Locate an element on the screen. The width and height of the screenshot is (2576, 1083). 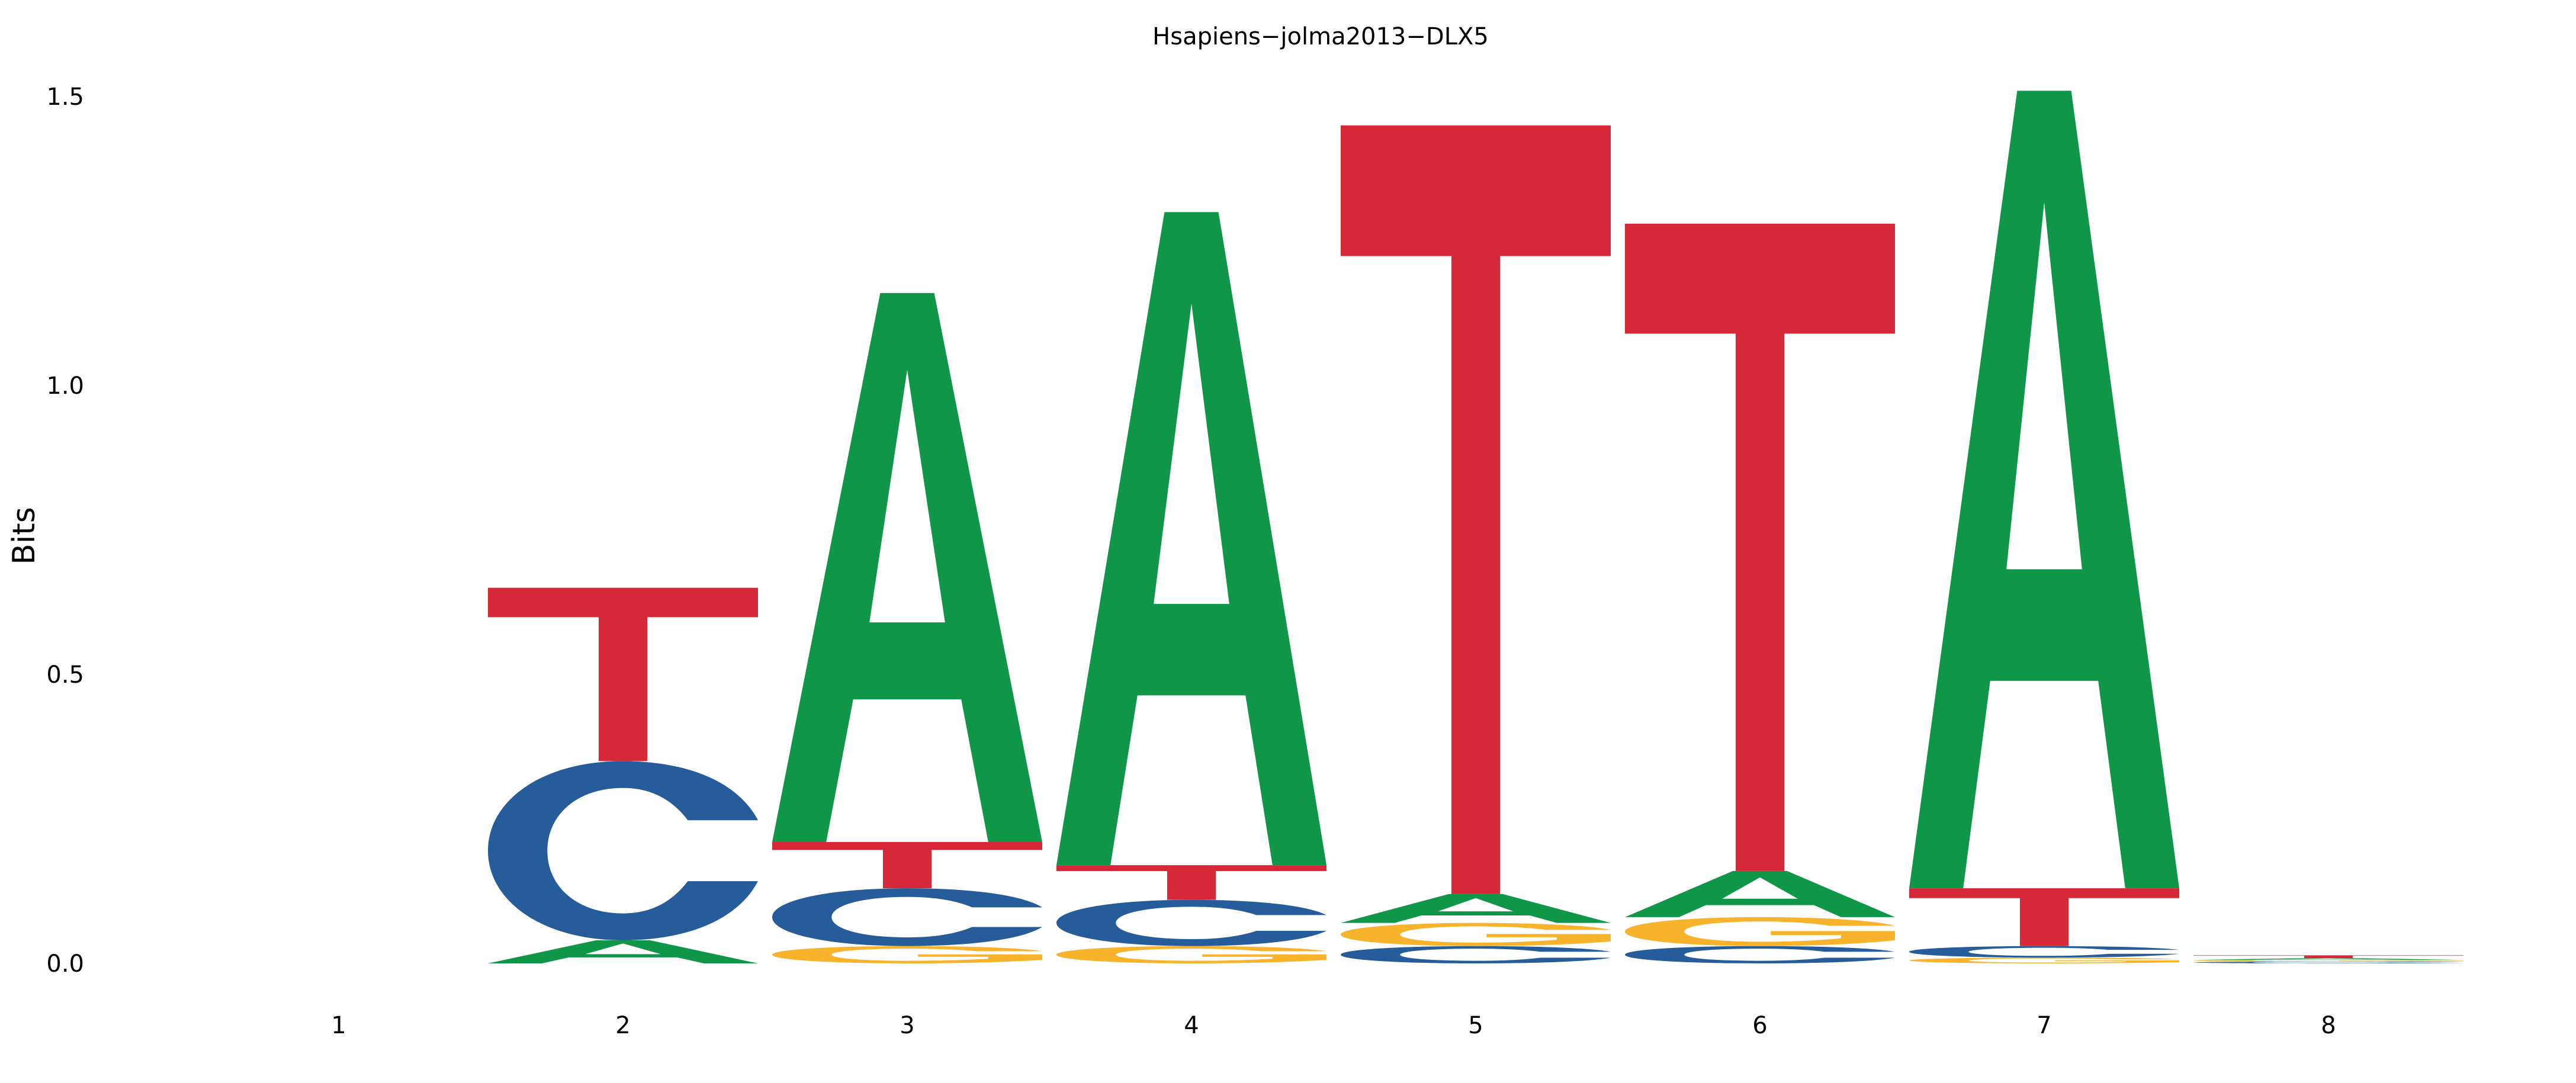
y-tick-label: 0.0 is located at coordinates (65, 964).